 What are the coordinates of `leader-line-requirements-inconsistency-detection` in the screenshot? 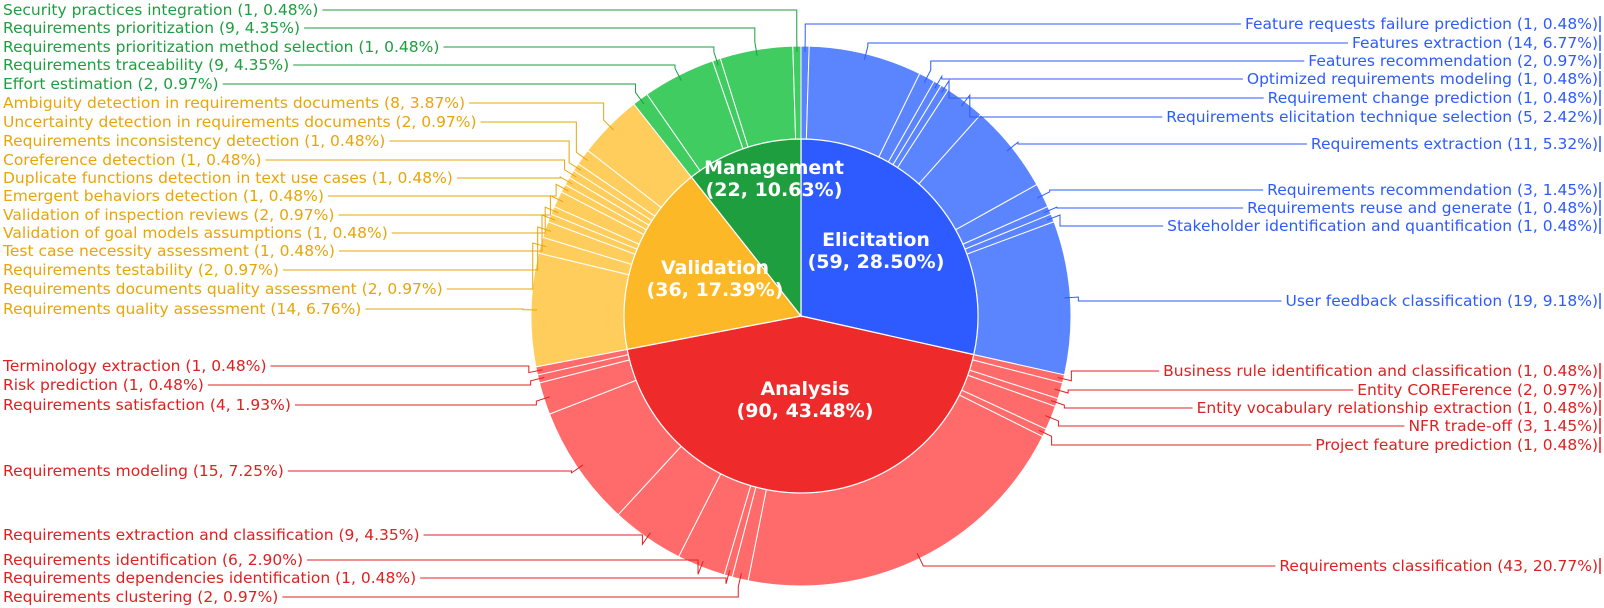 It's located at (485, 155).